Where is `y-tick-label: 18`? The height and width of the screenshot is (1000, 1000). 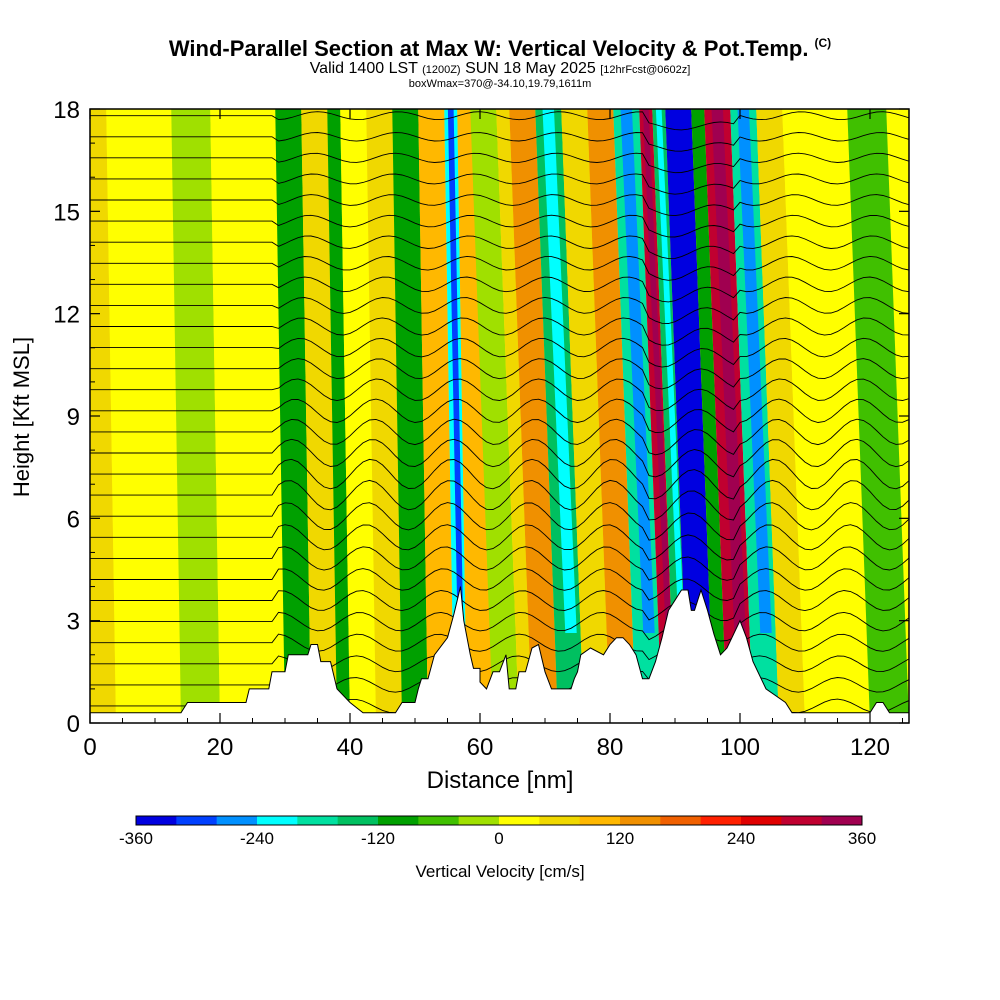
y-tick-label: 18 is located at coordinates (66, 110).